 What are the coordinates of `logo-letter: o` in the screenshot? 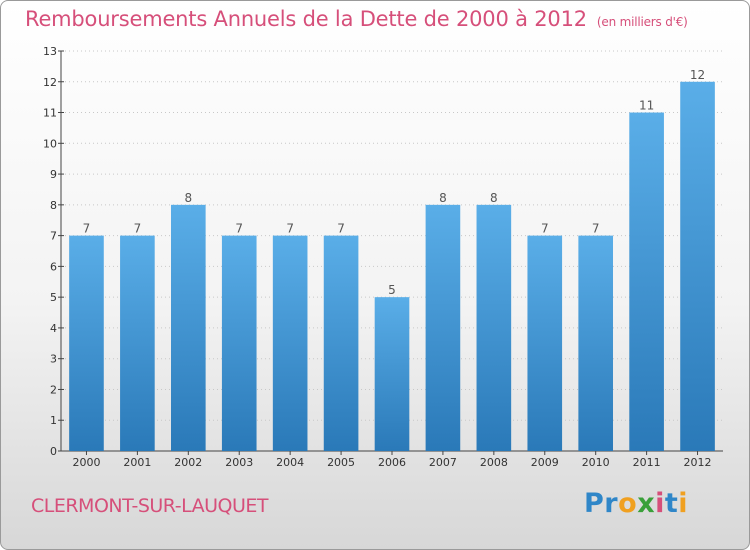 It's located at (628, 503).